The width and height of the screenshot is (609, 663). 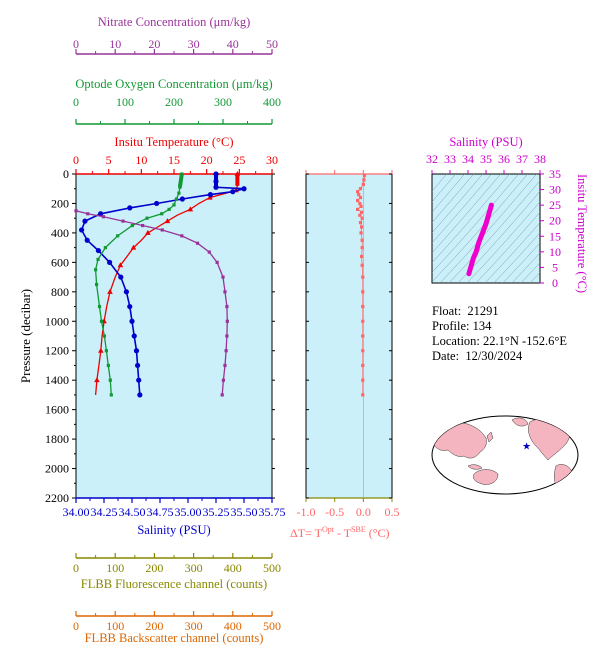 What do you see at coordinates (462, 326) in the screenshot?
I see `profile-row: Profile: 134` at bounding box center [462, 326].